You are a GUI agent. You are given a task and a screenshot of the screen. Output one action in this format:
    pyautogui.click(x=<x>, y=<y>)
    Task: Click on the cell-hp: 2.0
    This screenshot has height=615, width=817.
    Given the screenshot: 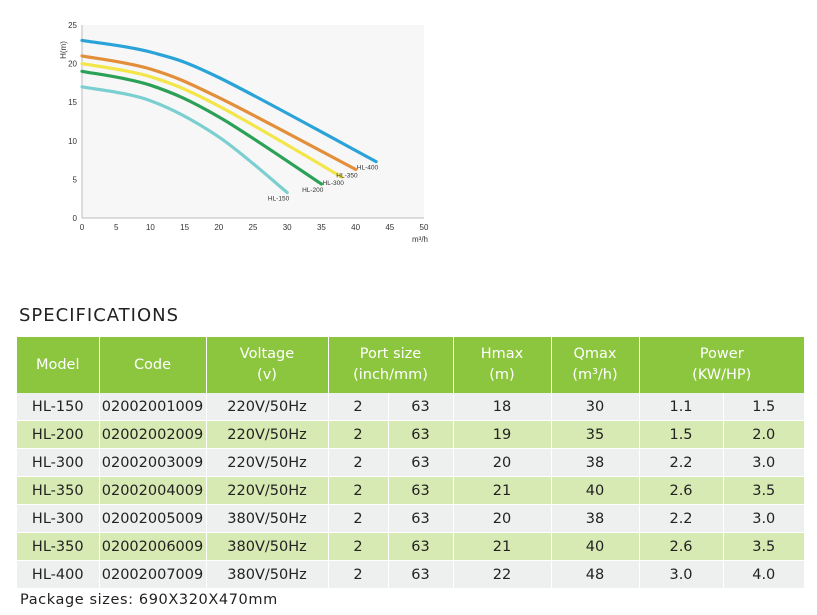 What is the action you would take?
    pyautogui.click(x=764, y=434)
    